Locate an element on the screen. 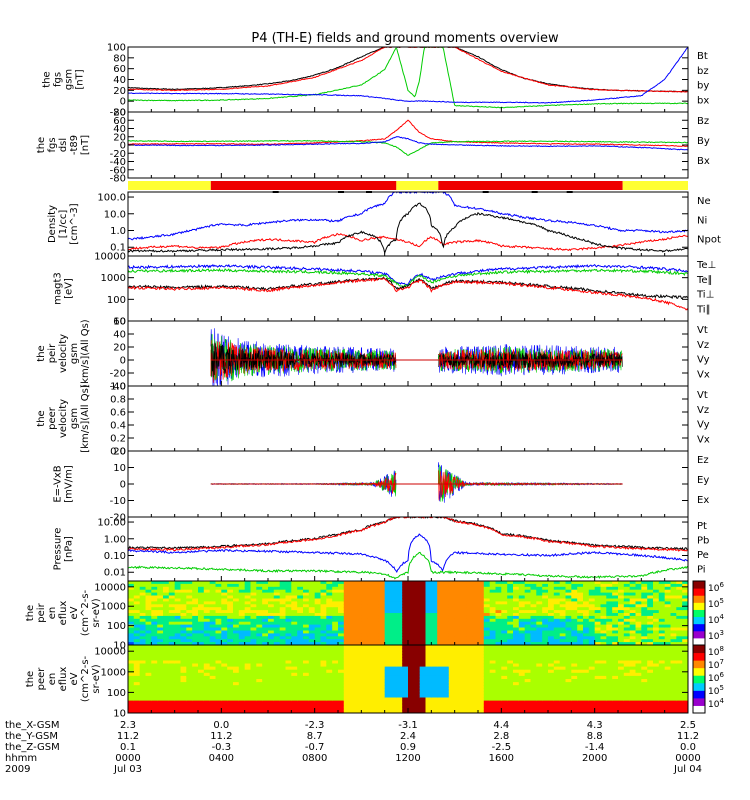  legend-Te⊥: Te⊥ is located at coordinates (706, 265).